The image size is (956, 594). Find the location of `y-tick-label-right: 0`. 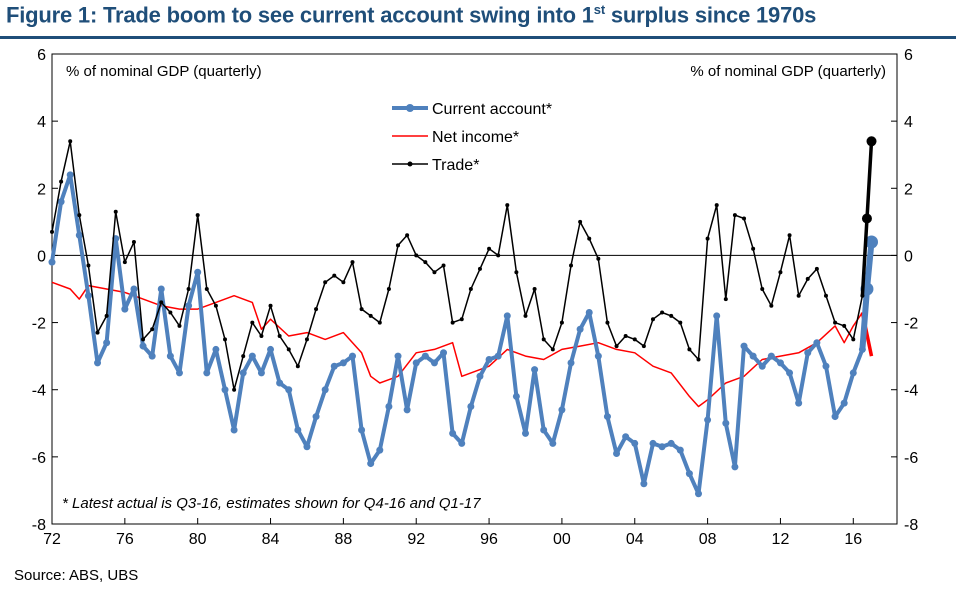

y-tick-label-right: 0 is located at coordinates (908, 256).